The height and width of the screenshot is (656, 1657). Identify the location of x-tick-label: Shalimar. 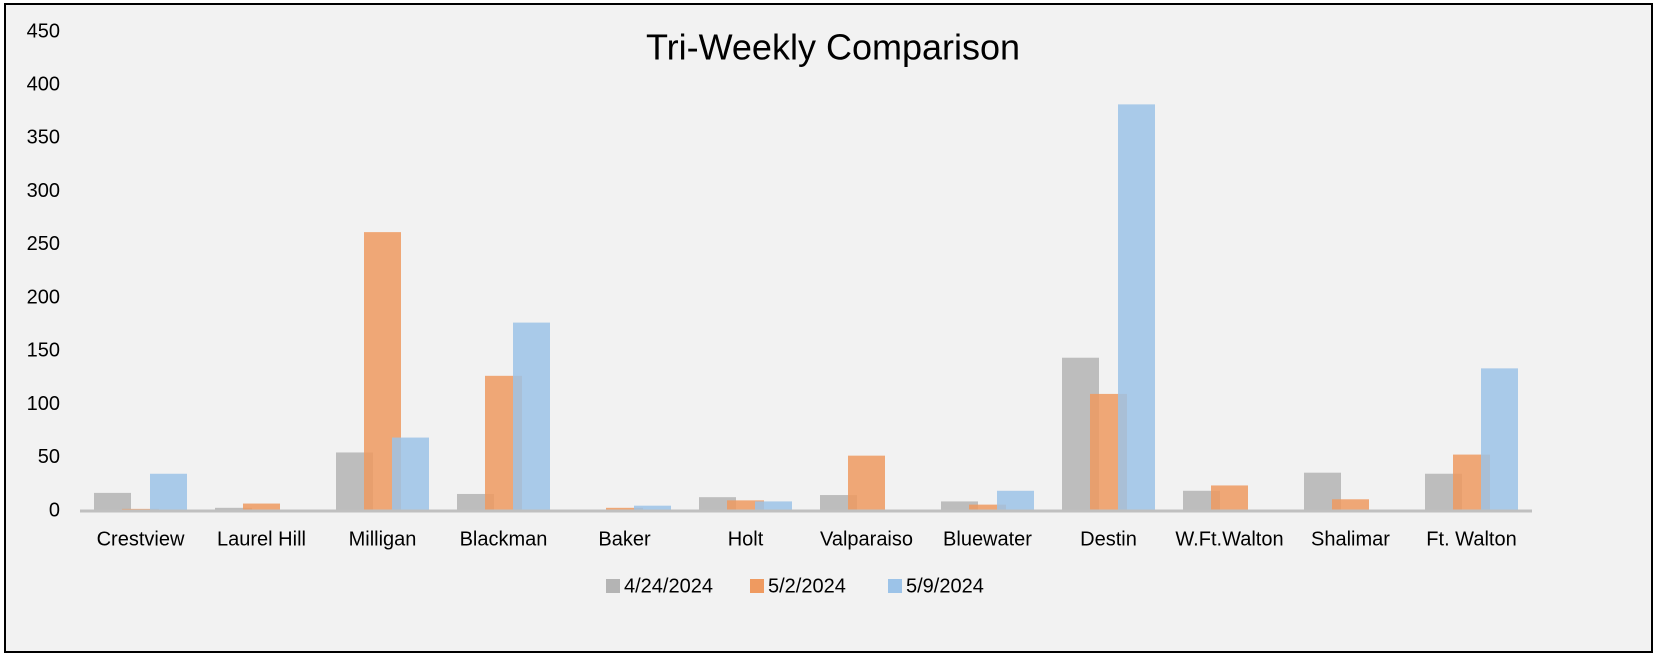
(1350, 539).